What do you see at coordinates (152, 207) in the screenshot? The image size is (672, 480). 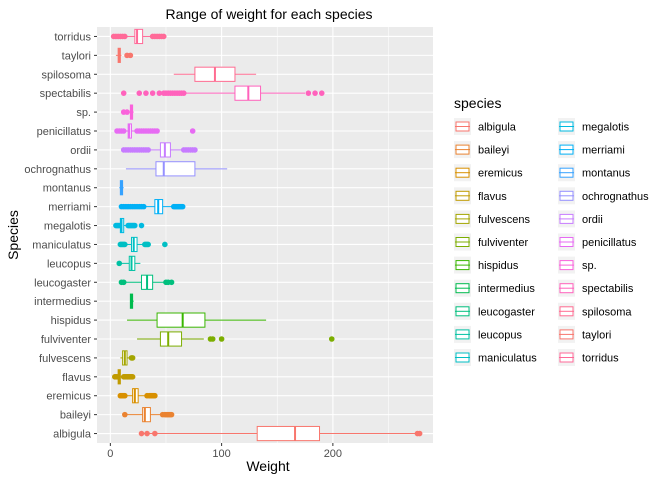 I see `box-merriami` at bounding box center [152, 207].